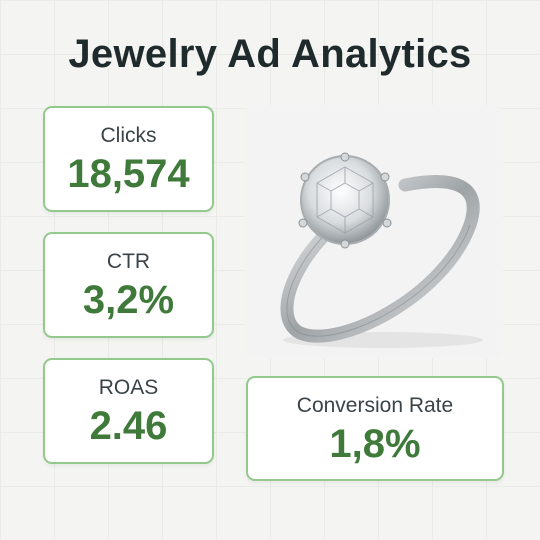 Image resolution: width=540 pixels, height=540 pixels. I want to click on metric-card: Clicks 18,574, so click(128, 159).